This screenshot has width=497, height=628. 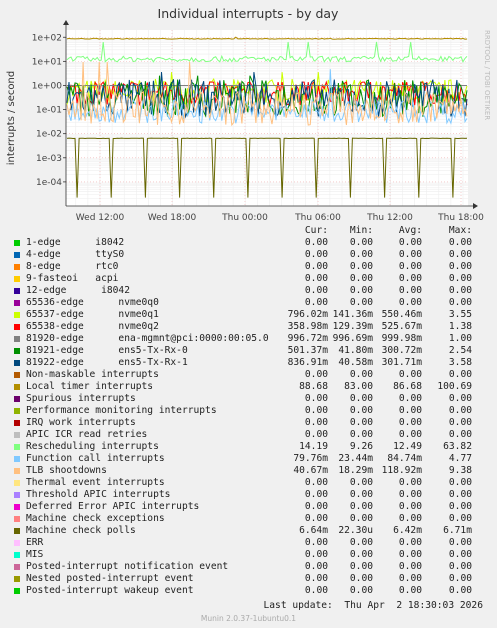 I want to click on legend-max-value: 100.69, so click(x=454, y=386).